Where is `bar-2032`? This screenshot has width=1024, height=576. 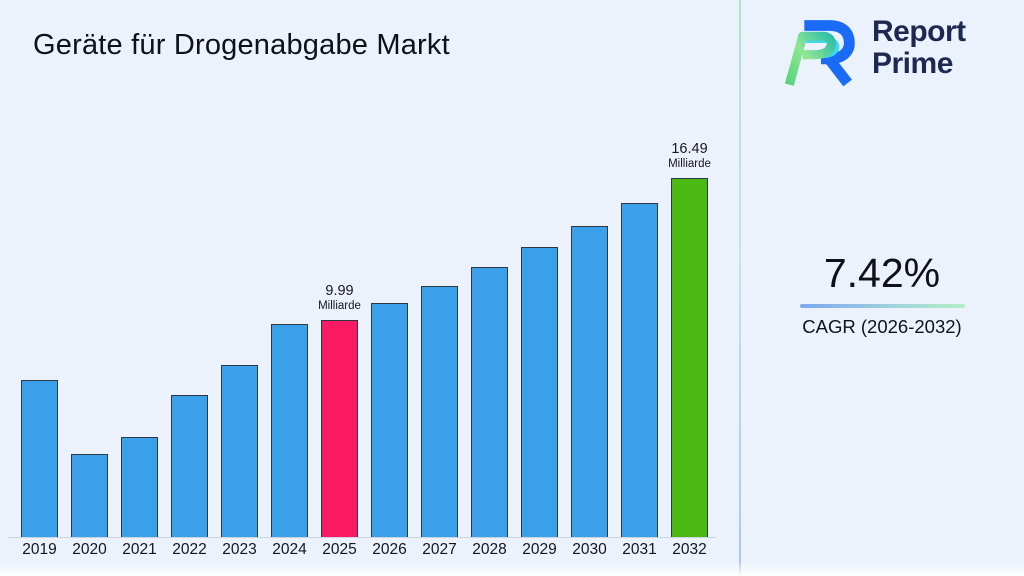
bar-2032 is located at coordinates (689, 357).